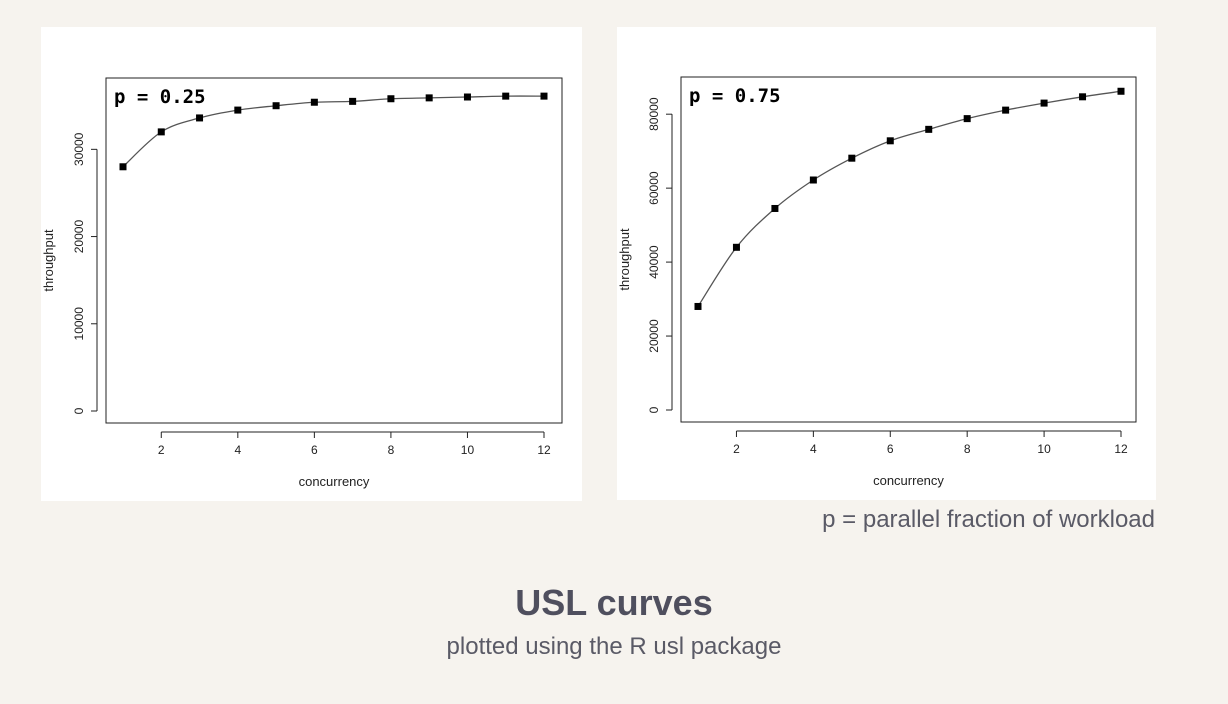  I want to click on slide-title: USL curves, so click(614, 602).